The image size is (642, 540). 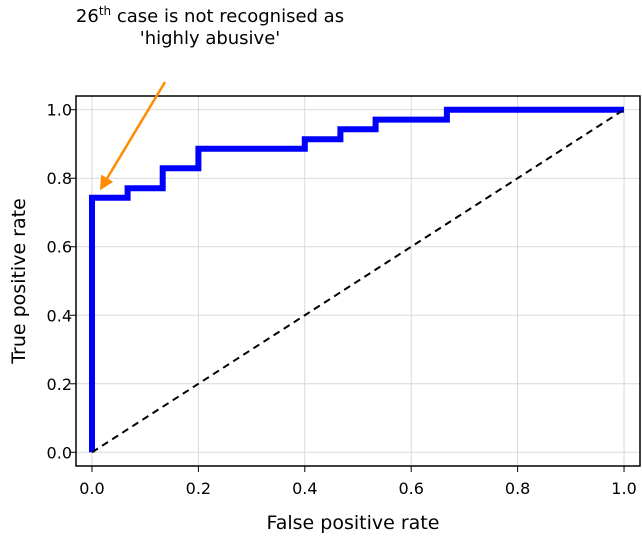 What do you see at coordinates (87, 16) in the screenshot?
I see `annotation-number: 26` at bounding box center [87, 16].